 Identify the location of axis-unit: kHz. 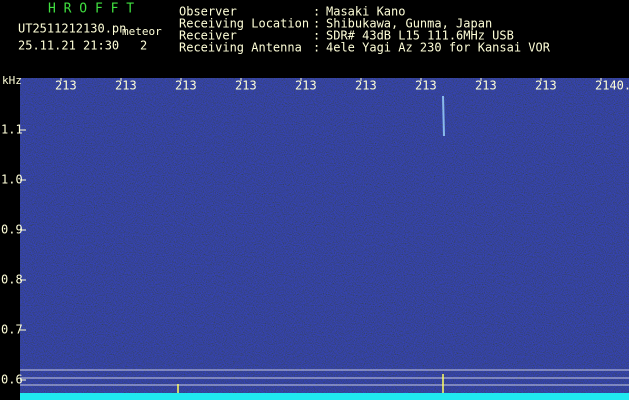
(12, 80).